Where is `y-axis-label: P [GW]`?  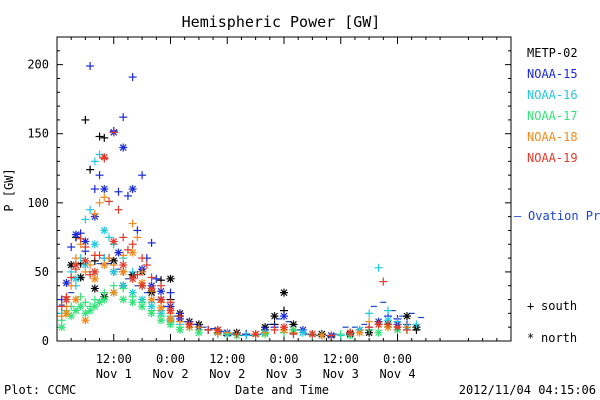 y-axis-label: P [GW] is located at coordinates (9, 189).